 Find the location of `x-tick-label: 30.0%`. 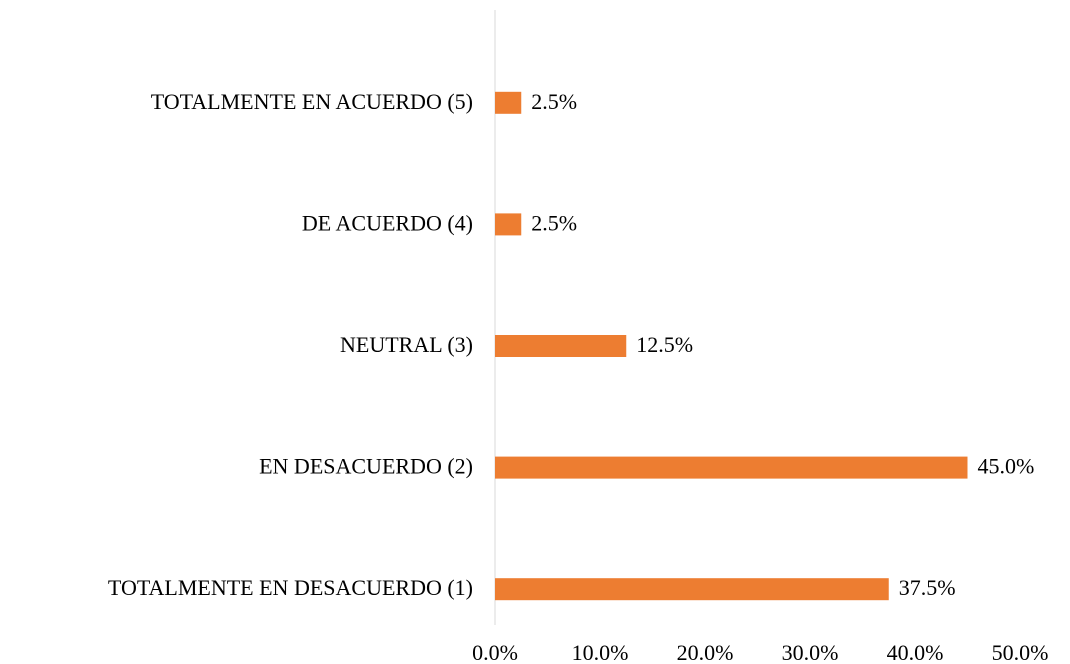

x-tick-label: 30.0% is located at coordinates (810, 652).